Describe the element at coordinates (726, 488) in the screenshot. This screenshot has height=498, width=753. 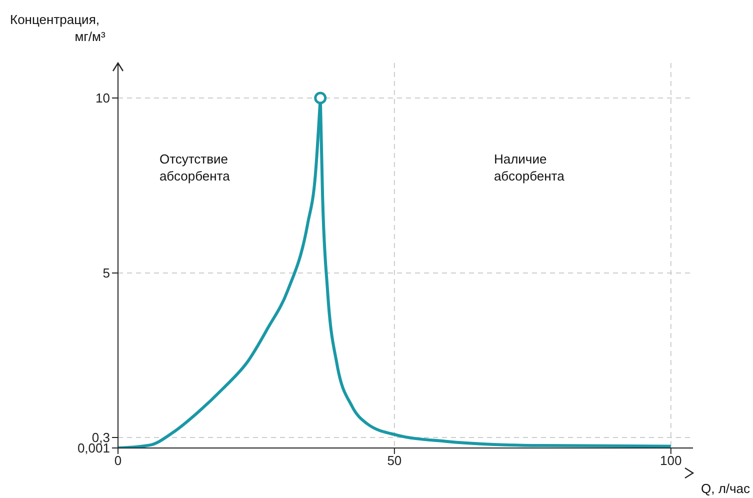
I see `x-axis-title: Q, л/час` at that location.